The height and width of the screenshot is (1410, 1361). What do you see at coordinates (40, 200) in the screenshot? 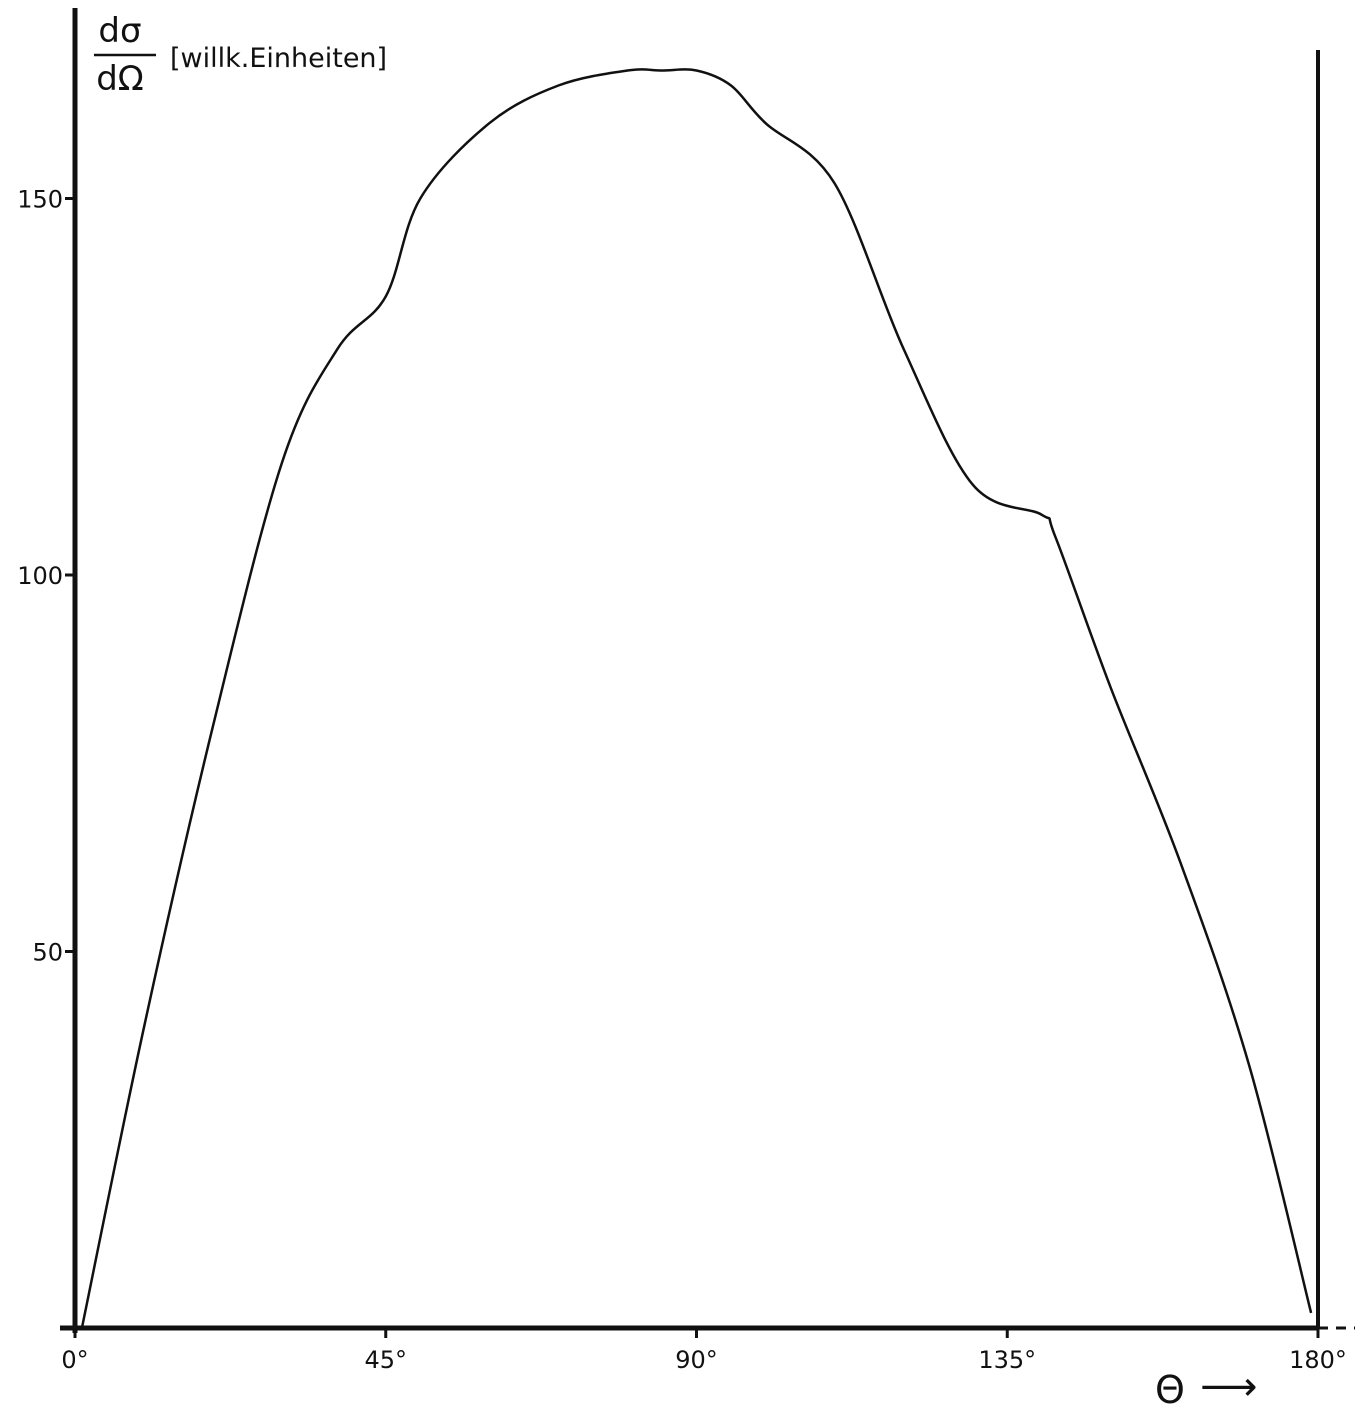
I see `y-tick-label: 150` at bounding box center [40, 200].